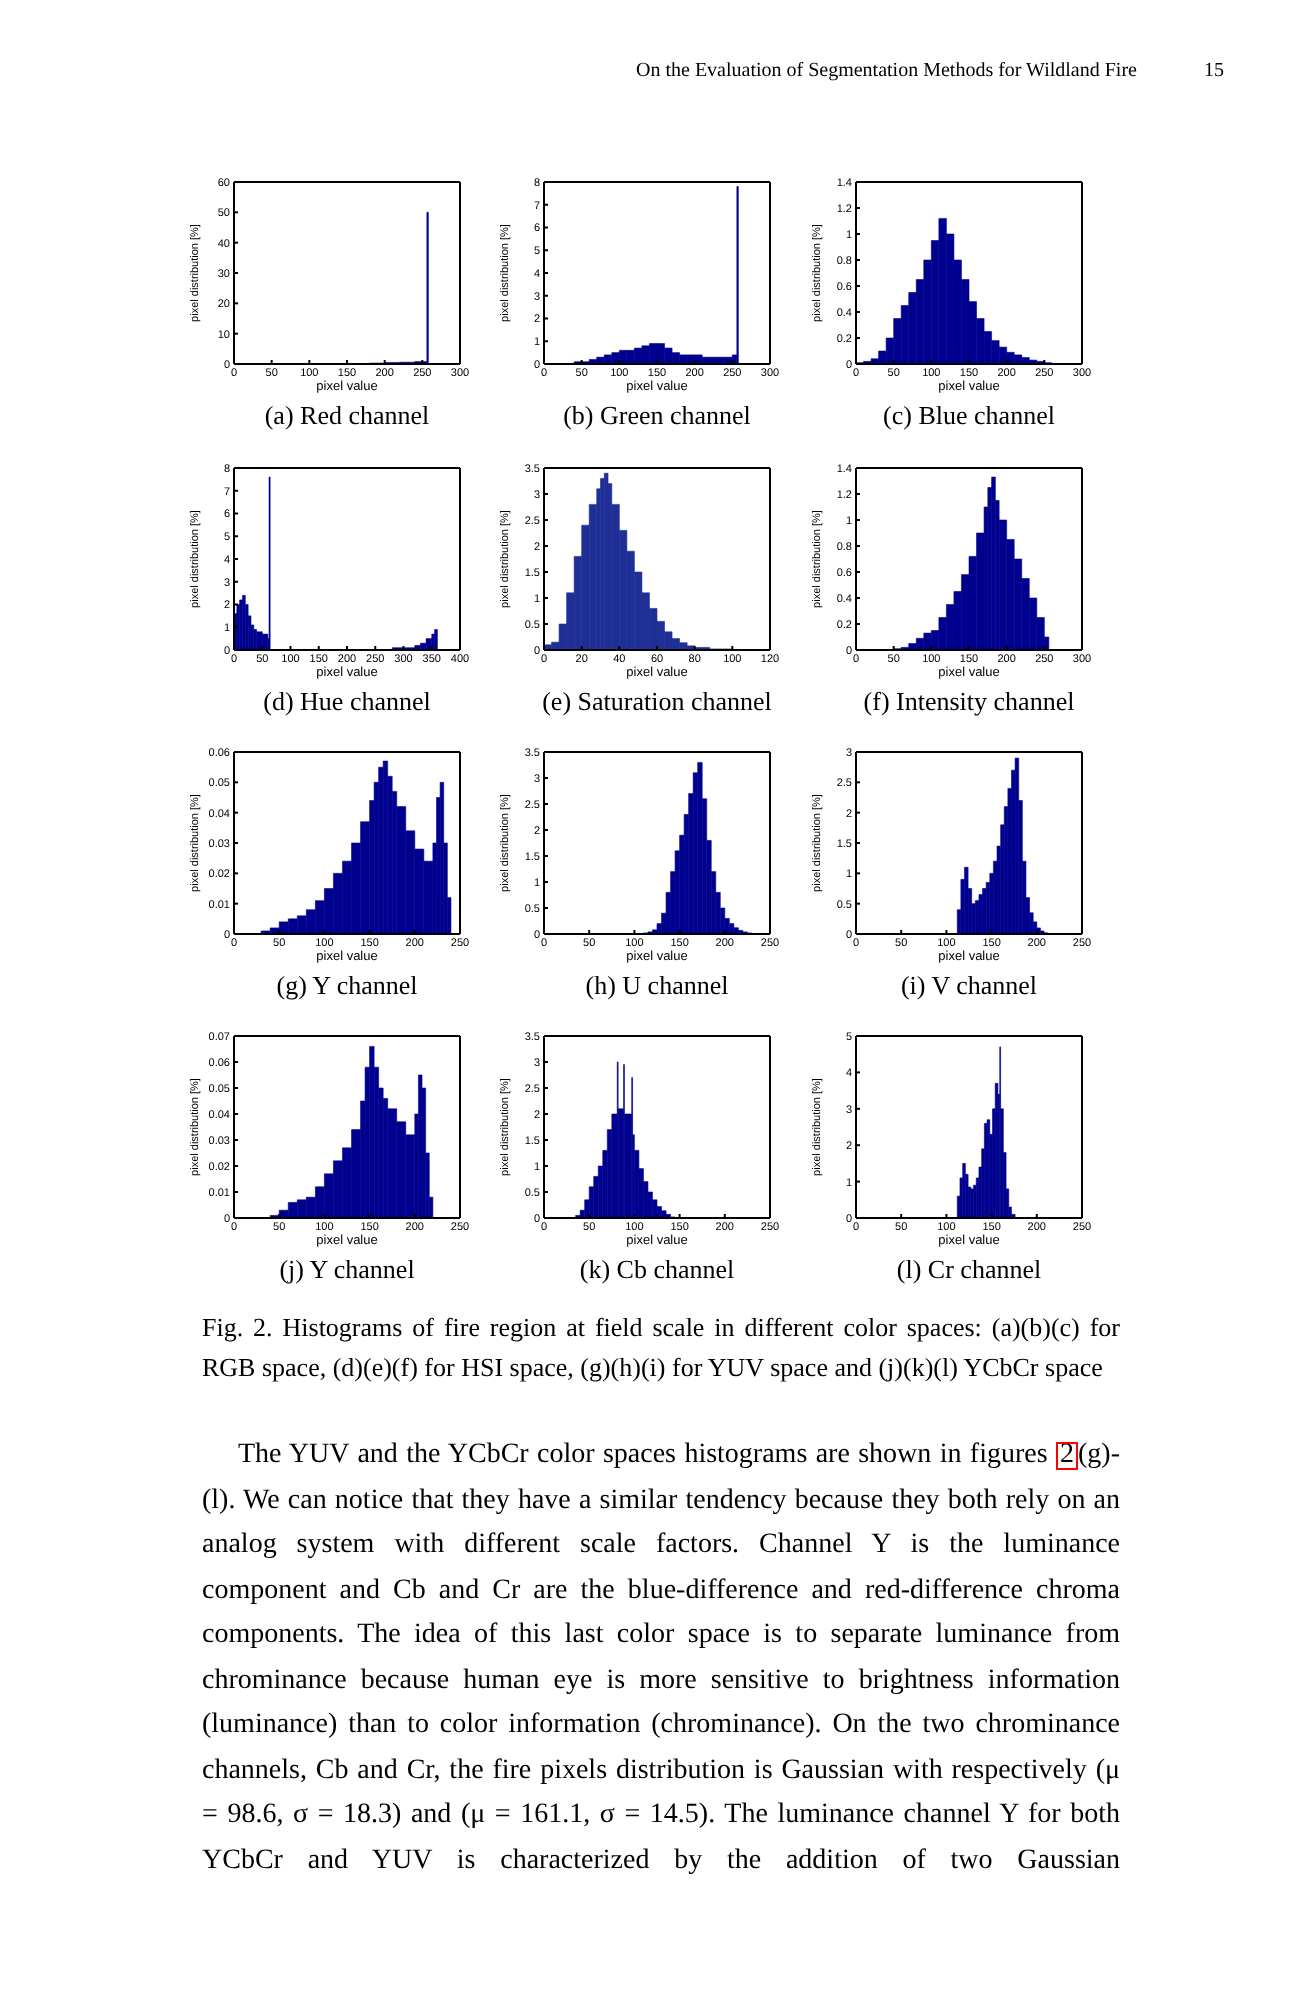 The width and height of the screenshot is (1302, 2000). I want to click on caption: Fig. 2. Histograms of fire region at field scale in different color spaces: (a)(b)(c) for RGB space, (d)(e)(f) for HSI space, (g)(h)(i) for YUV space and (j)(k)(l) YCbCr space, so click(661, 1348).